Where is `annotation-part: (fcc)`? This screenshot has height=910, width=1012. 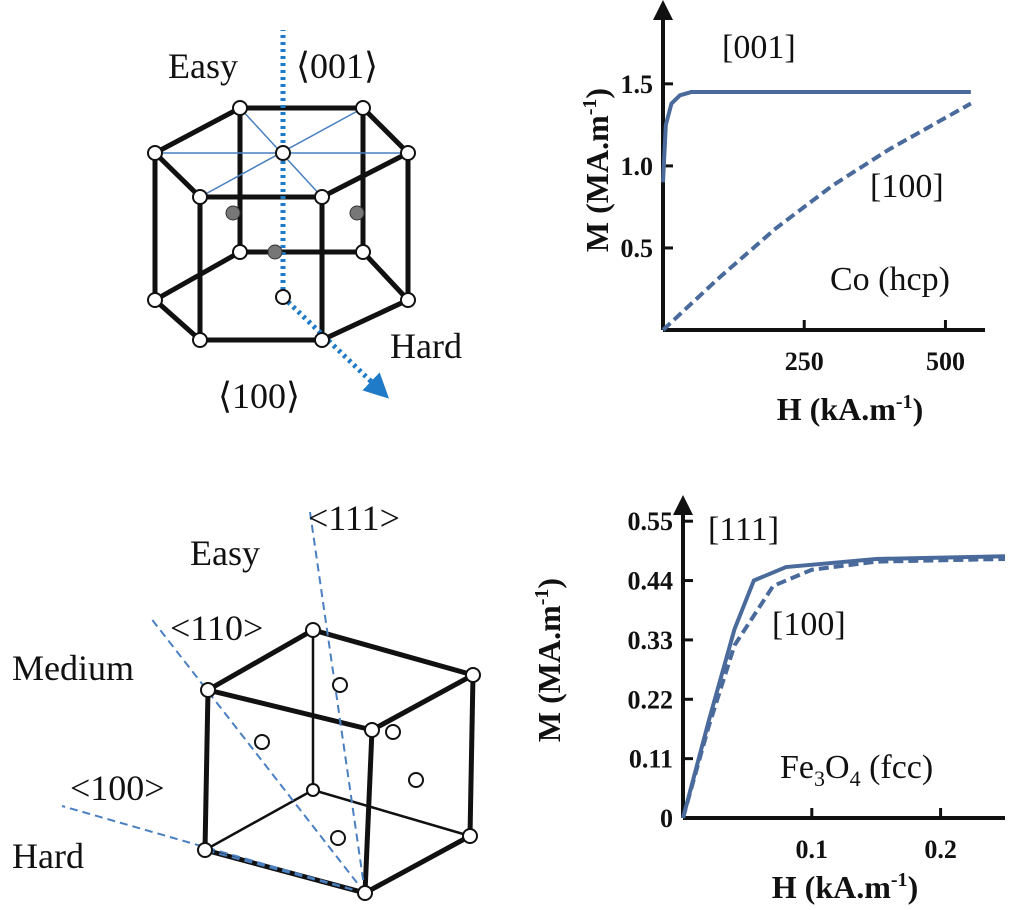 annotation-part: (fcc) is located at coordinates (897, 767).